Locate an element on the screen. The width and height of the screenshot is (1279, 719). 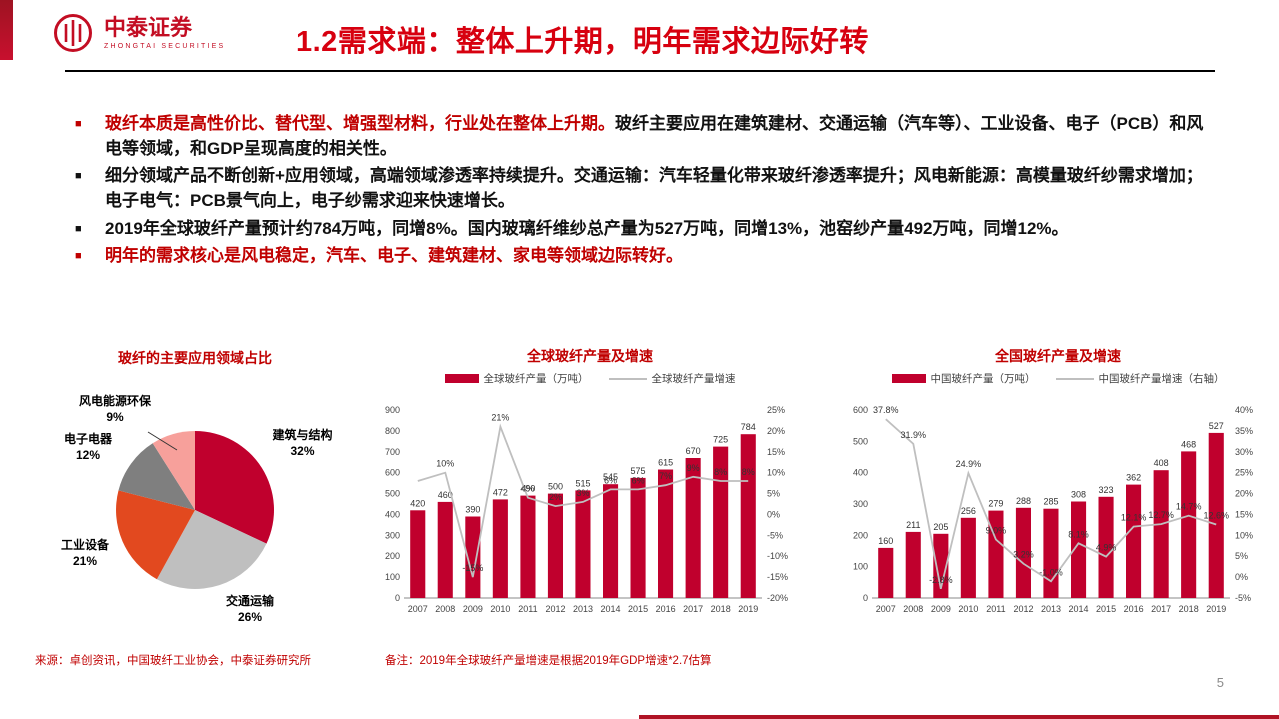
bullet-segment: 玻纤本质是高性价比、替代型、增强型材料，行业处在整体上升期。 is located at coordinates (360, 123).